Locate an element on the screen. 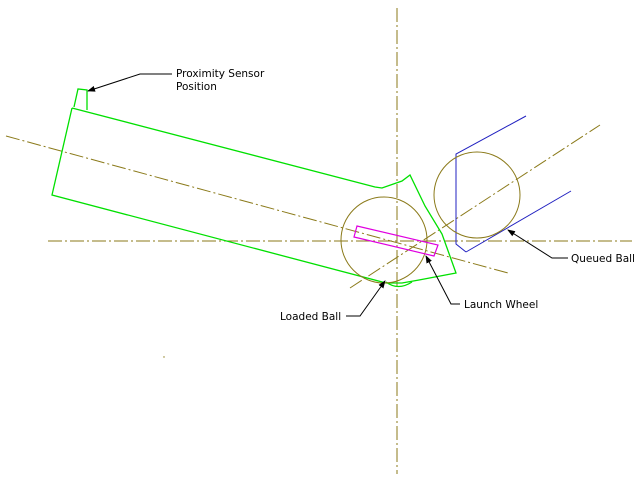 Image resolution: width=640 pixels, height=480 pixels. queue-hopper is located at coordinates (513, 184).